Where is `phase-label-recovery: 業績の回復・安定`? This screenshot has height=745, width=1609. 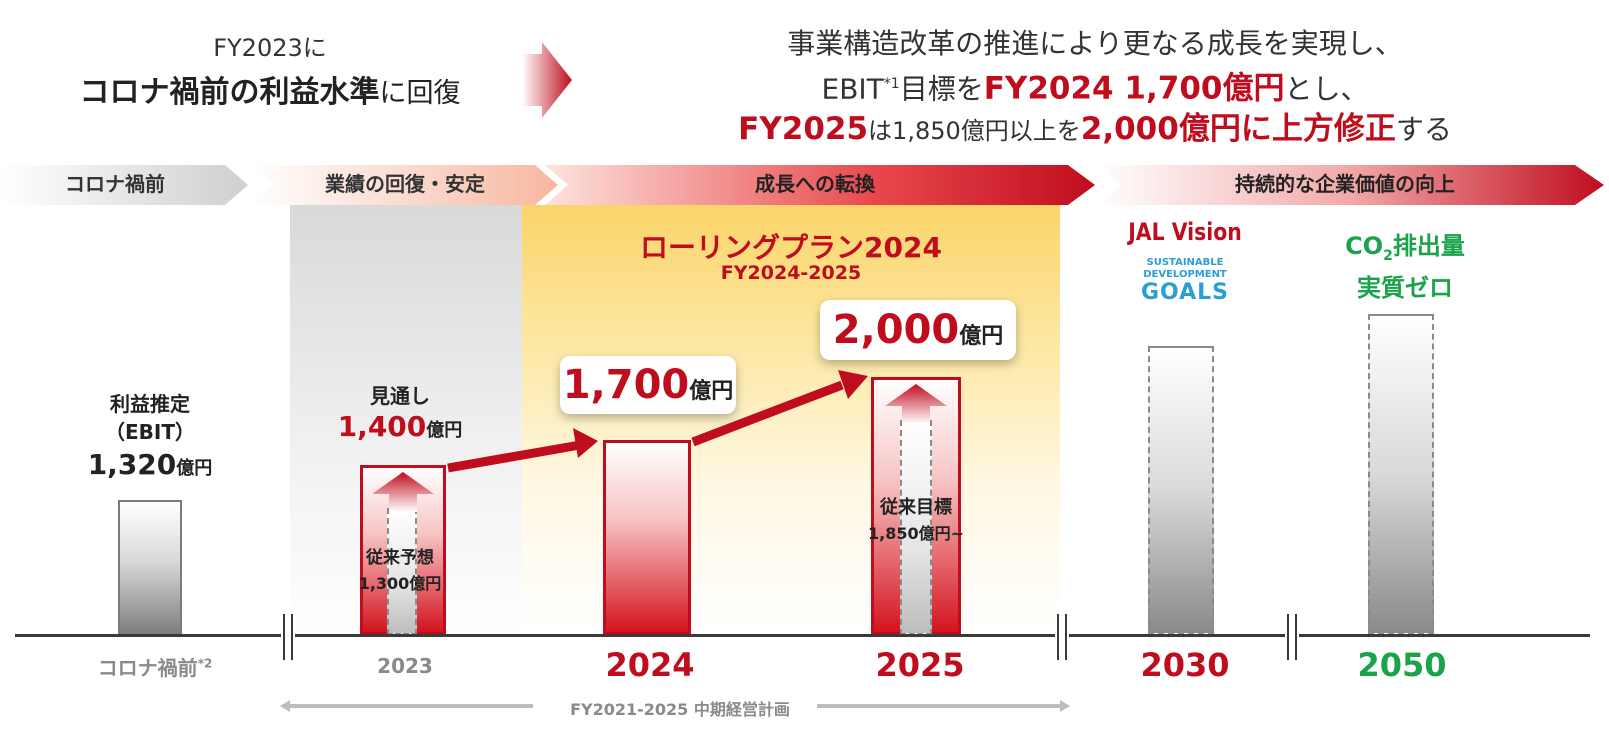 phase-label-recovery: 業績の回復・安定 is located at coordinates (405, 184).